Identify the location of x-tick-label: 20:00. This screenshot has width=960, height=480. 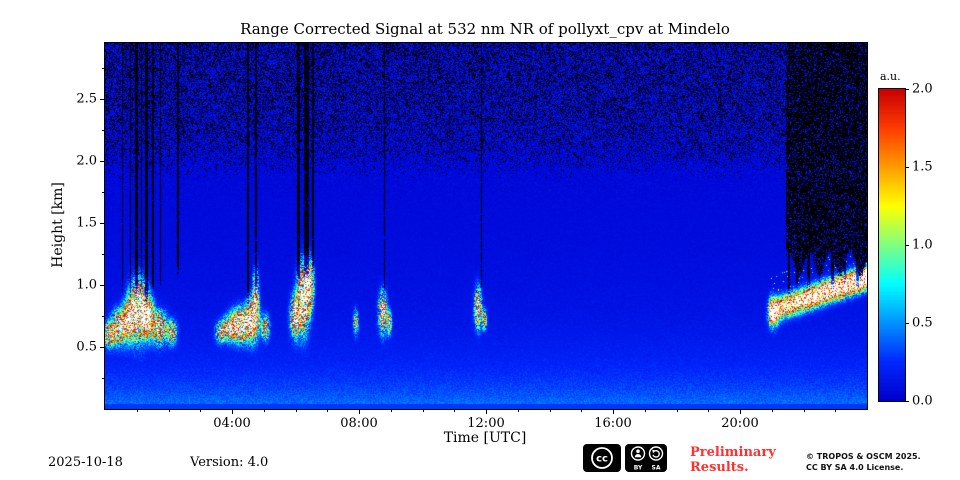
(740, 423).